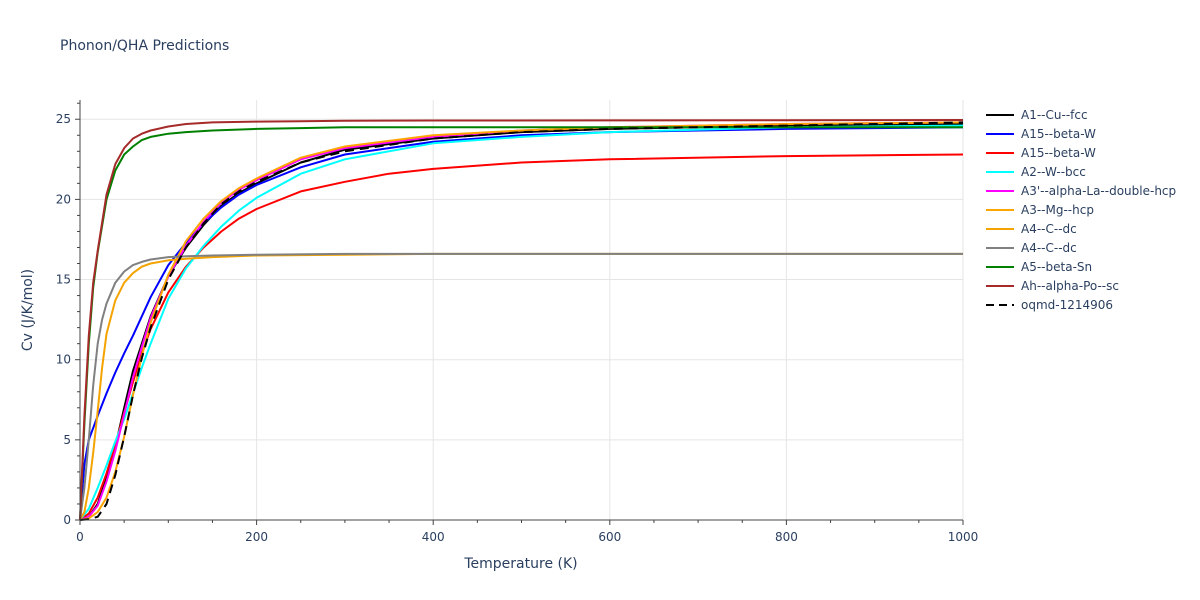 Image resolution: width=1200 pixels, height=600 pixels. I want to click on legend-label: A5--beta-Sn, so click(1056, 267).